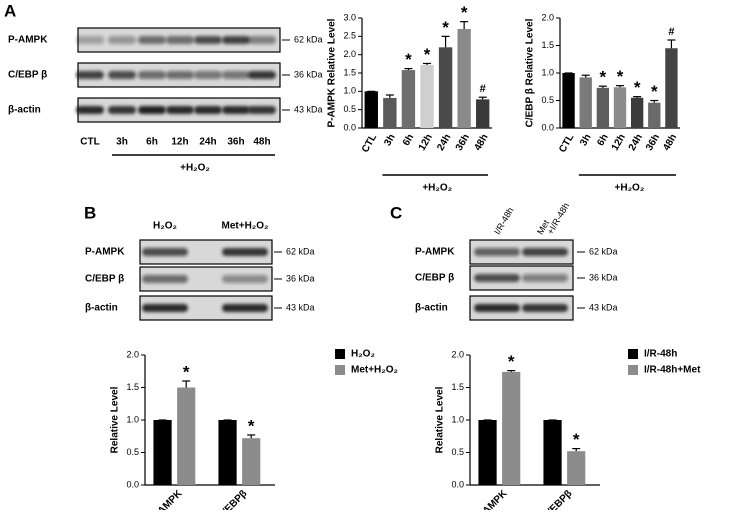  I want to click on lane-label: +I/R-48h, so click(558, 218).